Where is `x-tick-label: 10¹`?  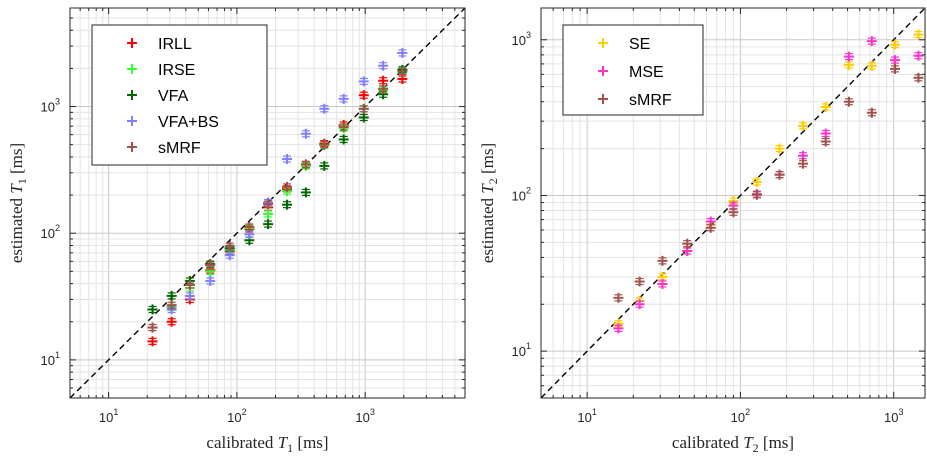 x-tick-label: 10¹ is located at coordinates (108, 416).